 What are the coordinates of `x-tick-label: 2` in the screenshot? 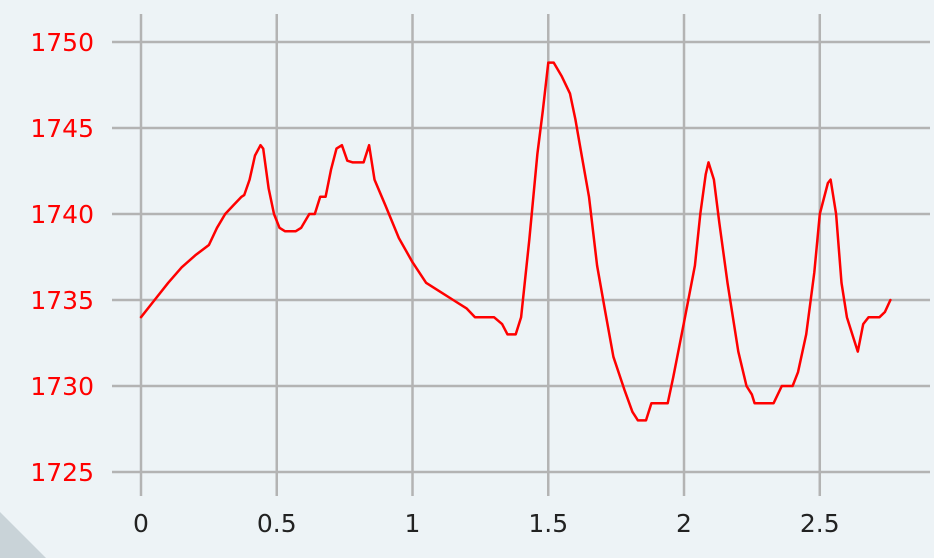 It's located at (684, 523).